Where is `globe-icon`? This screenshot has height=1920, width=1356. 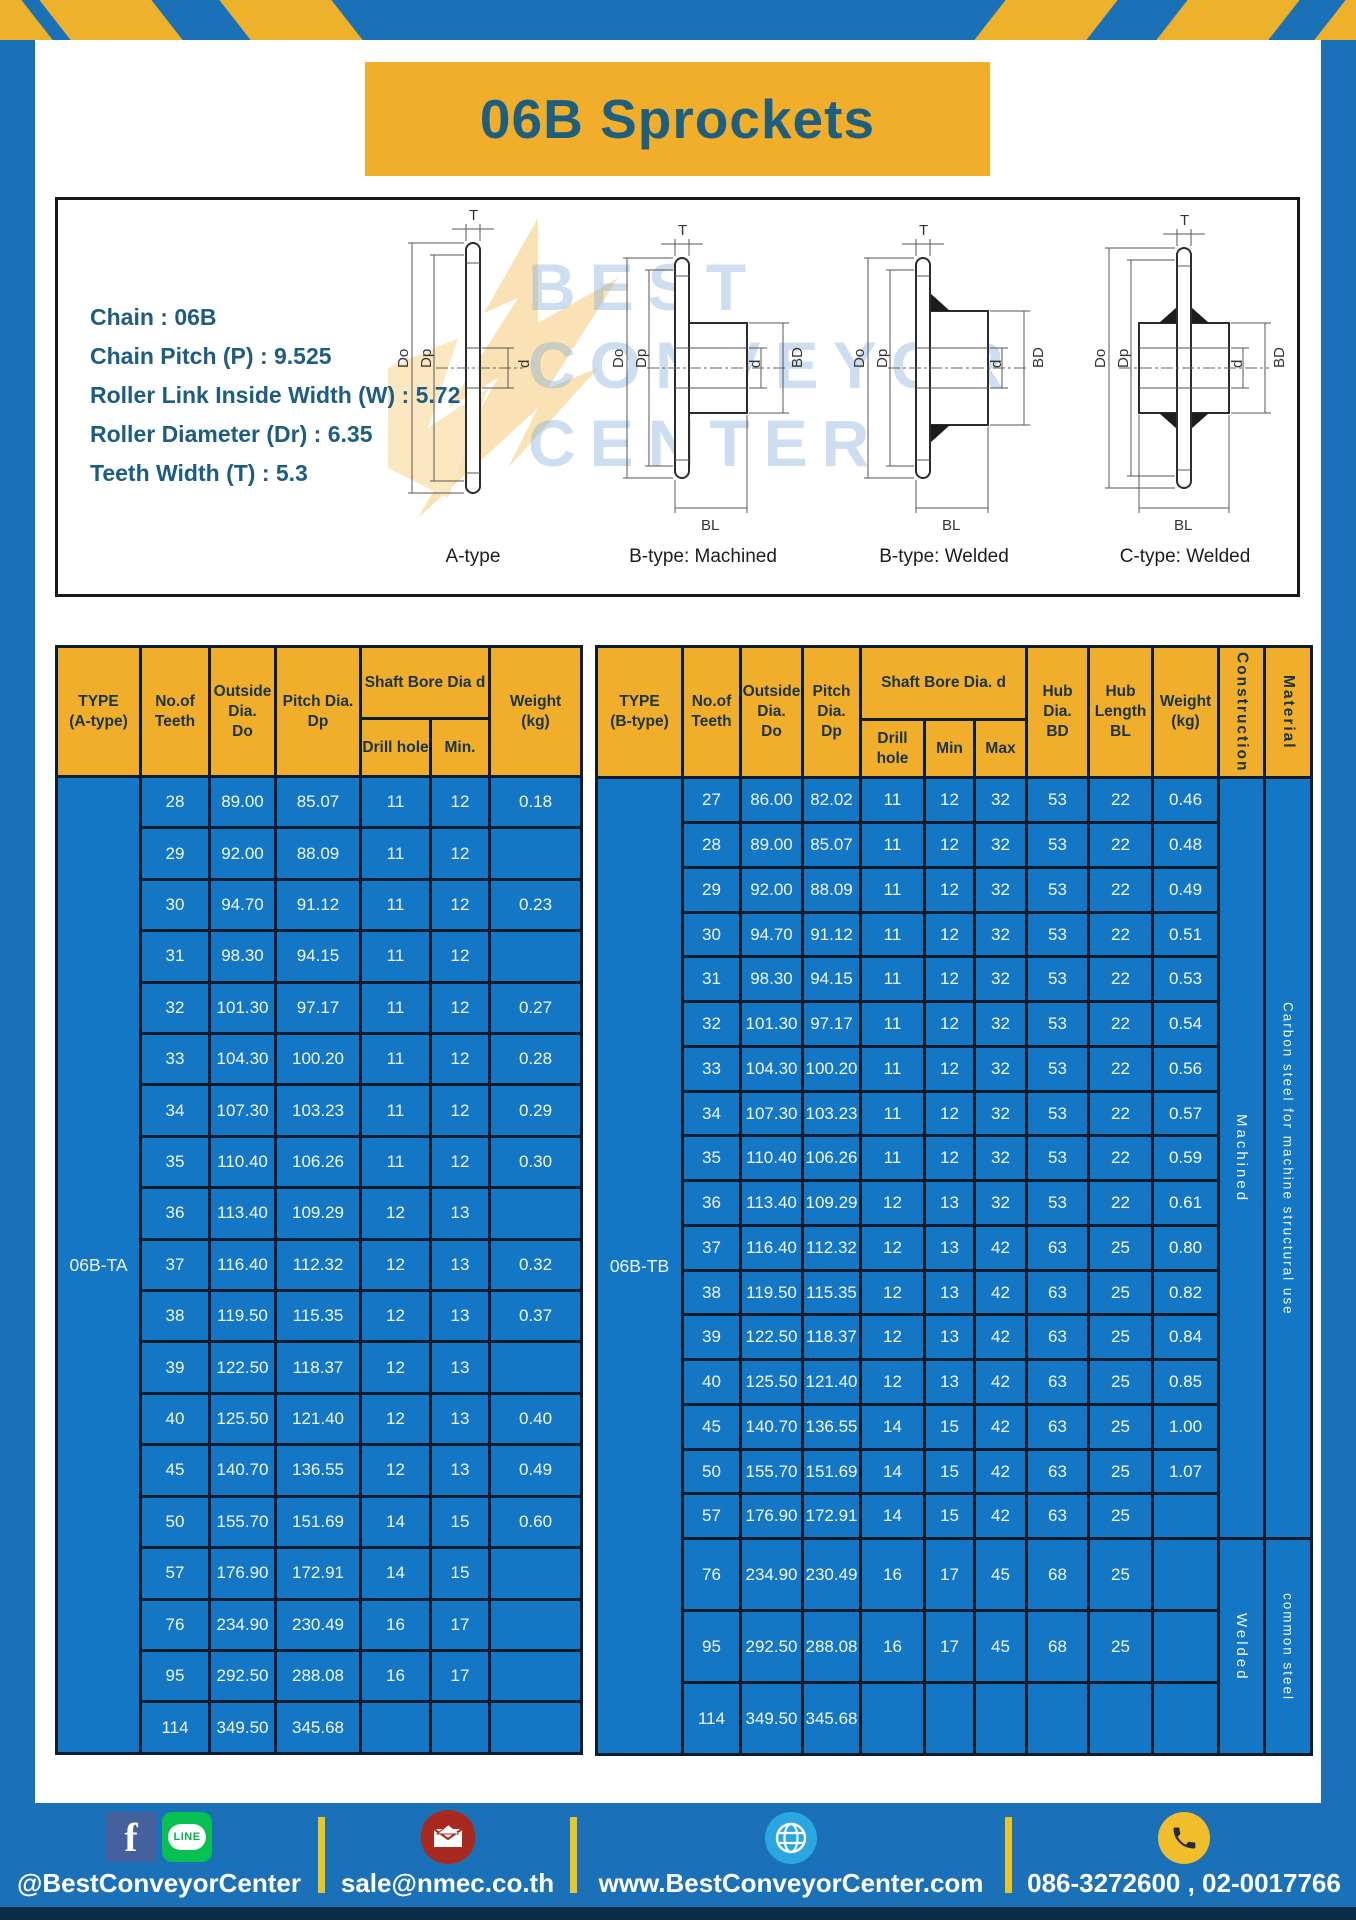
globe-icon is located at coordinates (791, 1838).